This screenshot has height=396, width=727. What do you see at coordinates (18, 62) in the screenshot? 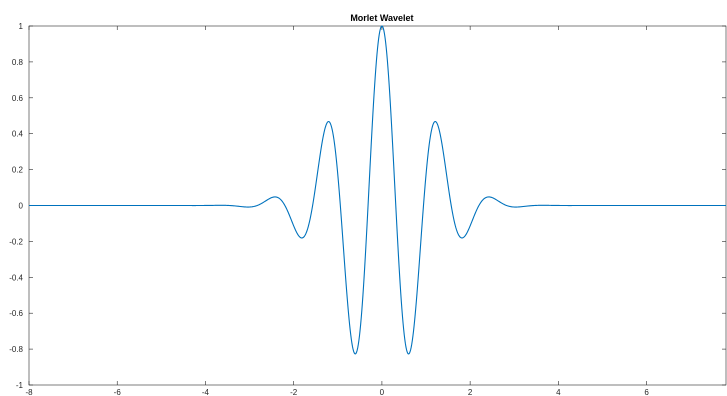
I see `y-tick-label: 0.8` at bounding box center [18, 62].